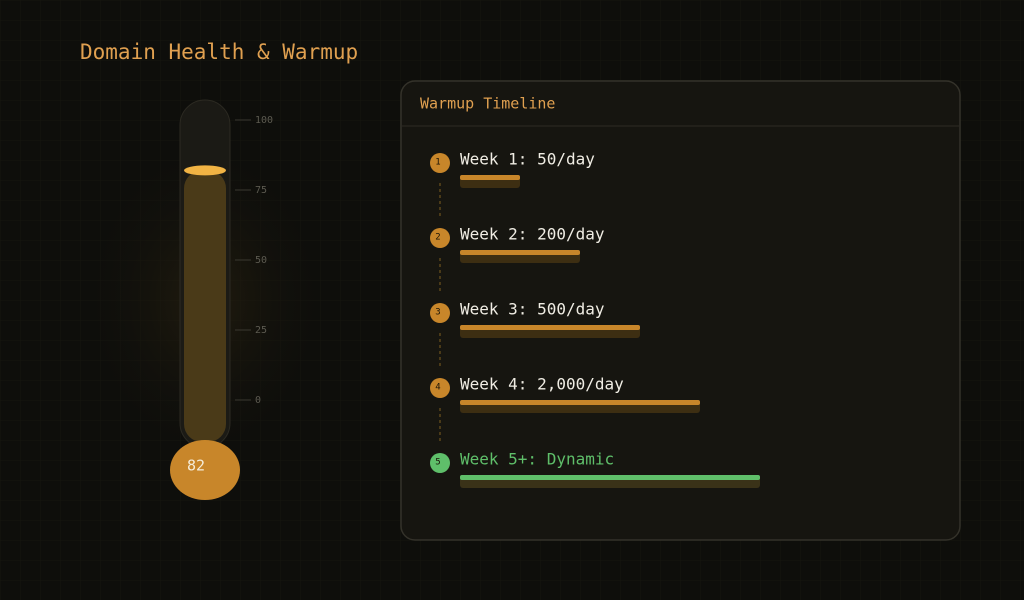 The height and width of the screenshot is (600, 1024). What do you see at coordinates (261, 330) in the screenshot?
I see `gauge-tick-label: 25` at bounding box center [261, 330].